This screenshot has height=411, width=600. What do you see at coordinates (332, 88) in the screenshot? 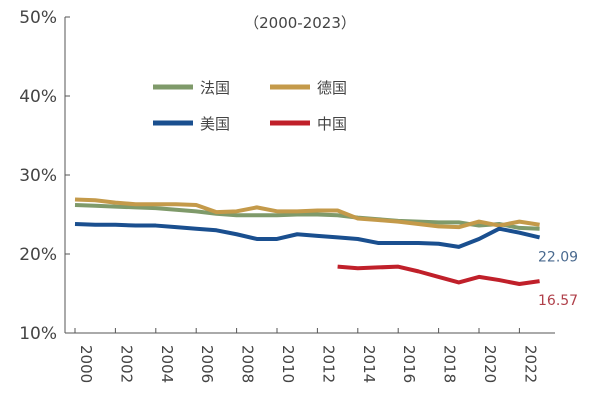
I see `legend-label: 德国` at bounding box center [332, 88].